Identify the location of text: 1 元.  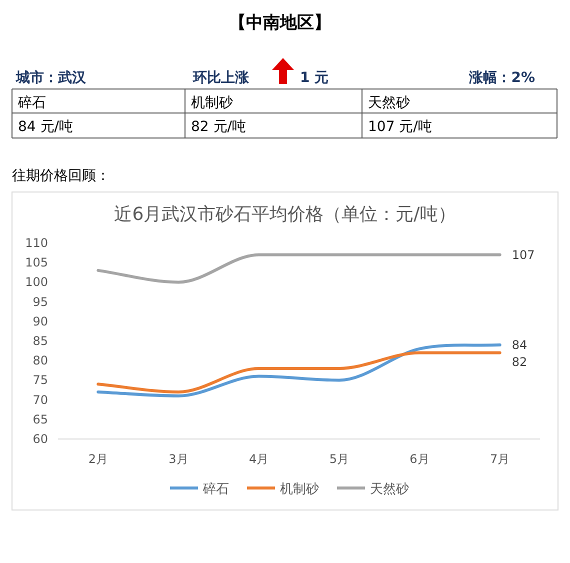
(314, 78).